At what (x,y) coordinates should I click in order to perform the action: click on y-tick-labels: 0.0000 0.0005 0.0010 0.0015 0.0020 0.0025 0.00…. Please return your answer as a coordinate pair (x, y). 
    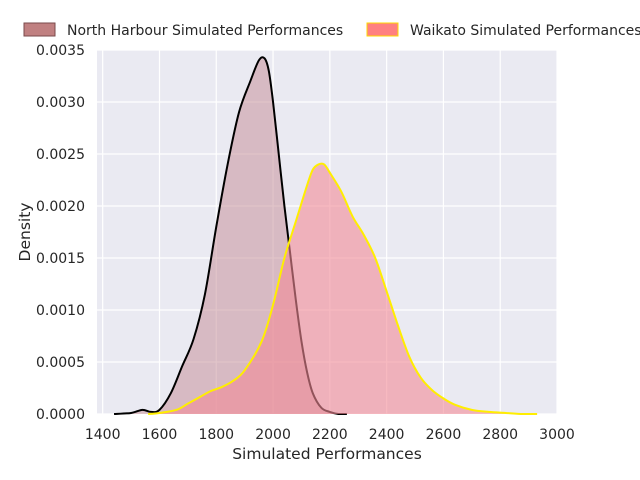
    Looking at the image, I should click on (60, 233).